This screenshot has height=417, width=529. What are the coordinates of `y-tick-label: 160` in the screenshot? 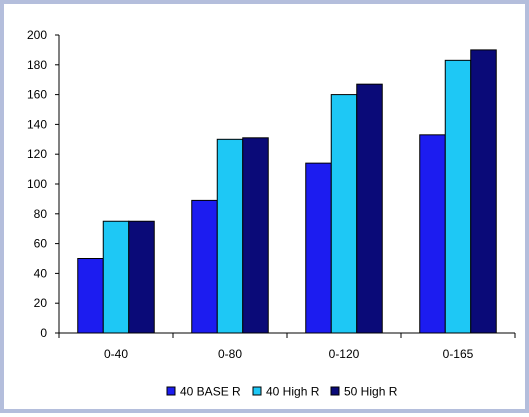 It's located at (37, 95).